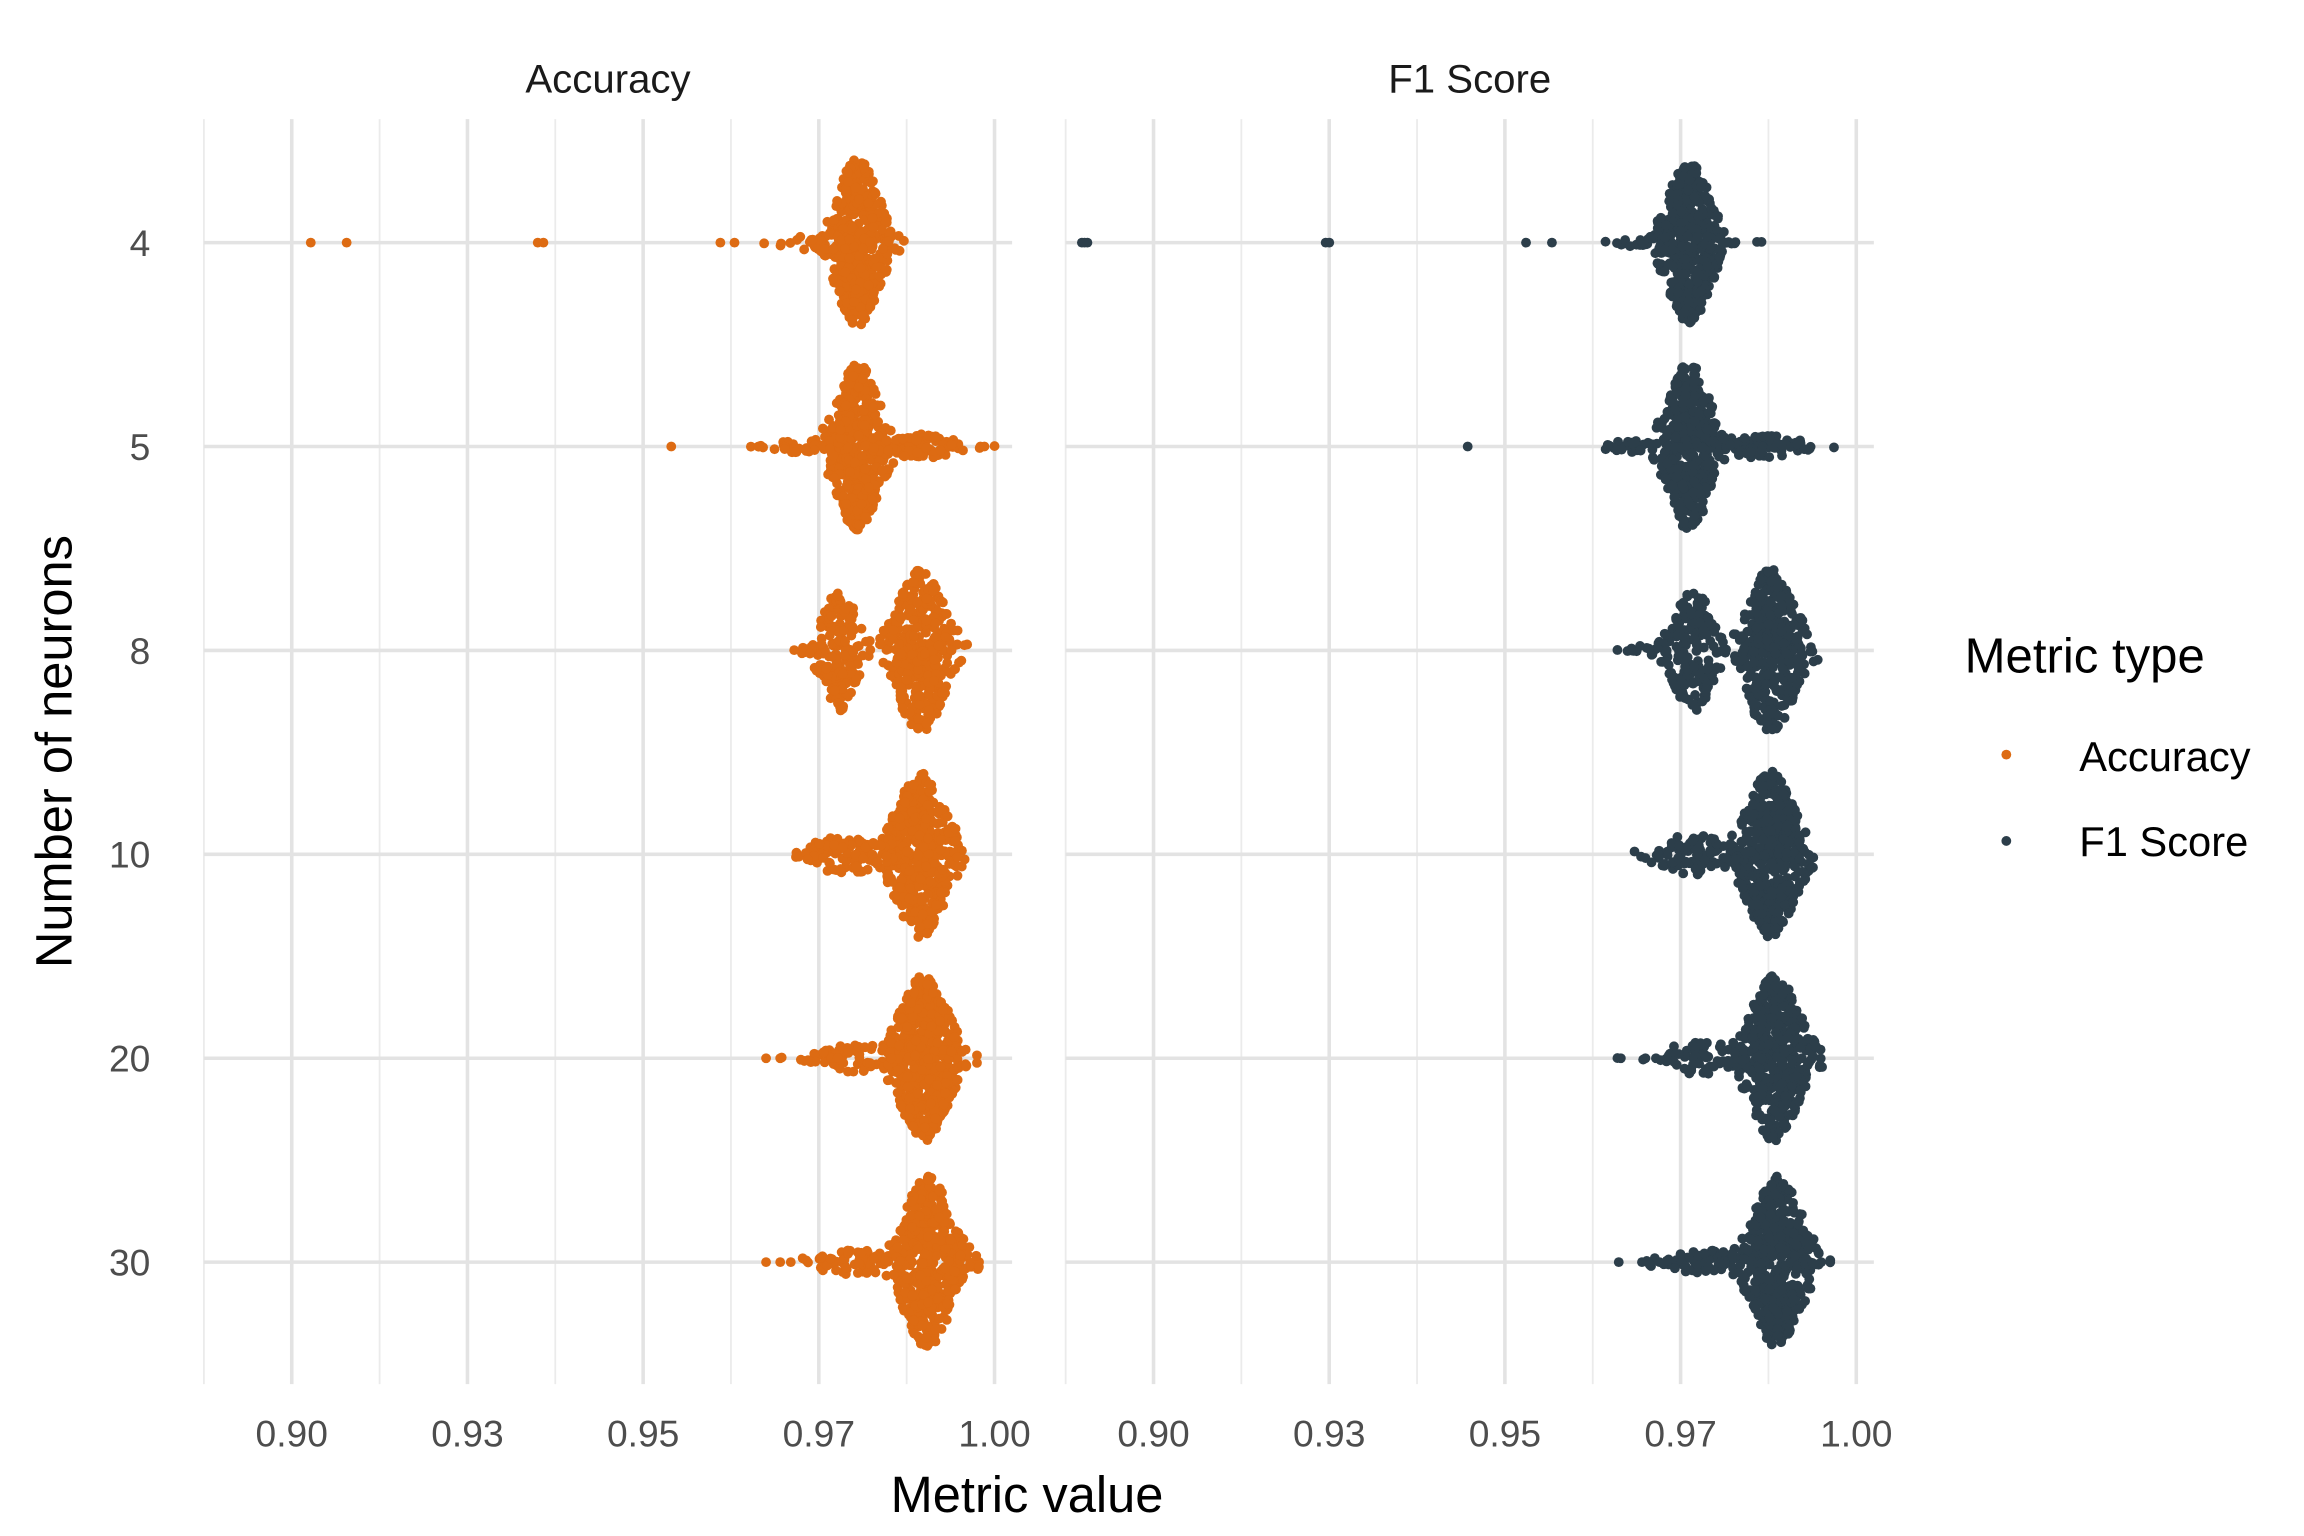 The height and width of the screenshot is (1536, 2304). I want to click on x-tick-label: 0.90, so click(1153, 1434).